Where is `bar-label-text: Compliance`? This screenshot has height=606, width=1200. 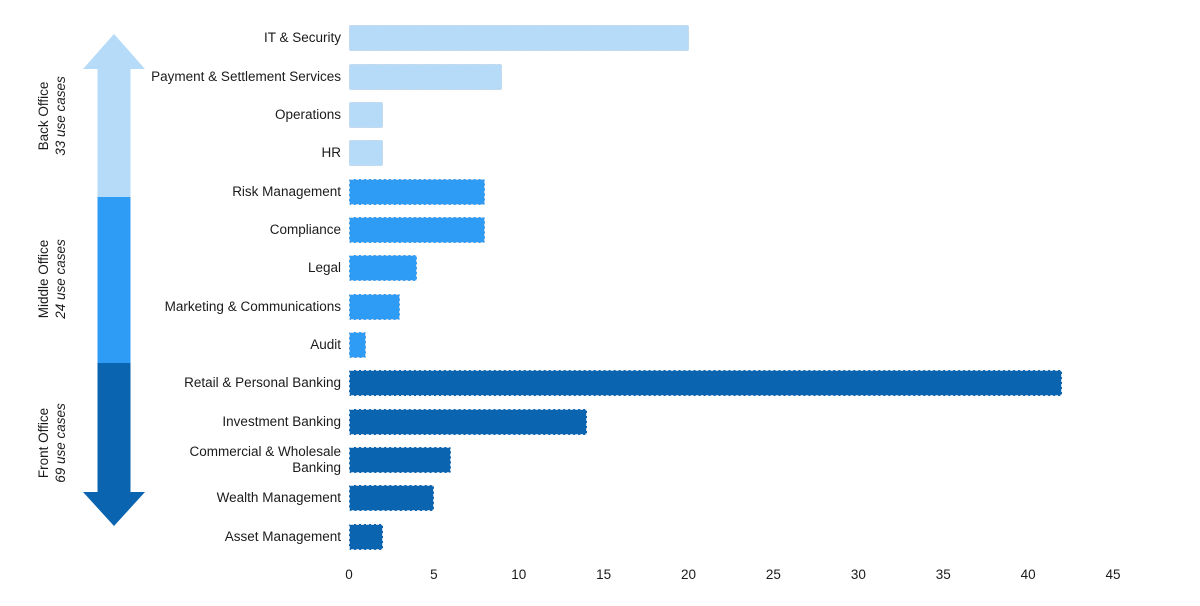
bar-label-text: Compliance is located at coordinates (305, 229).